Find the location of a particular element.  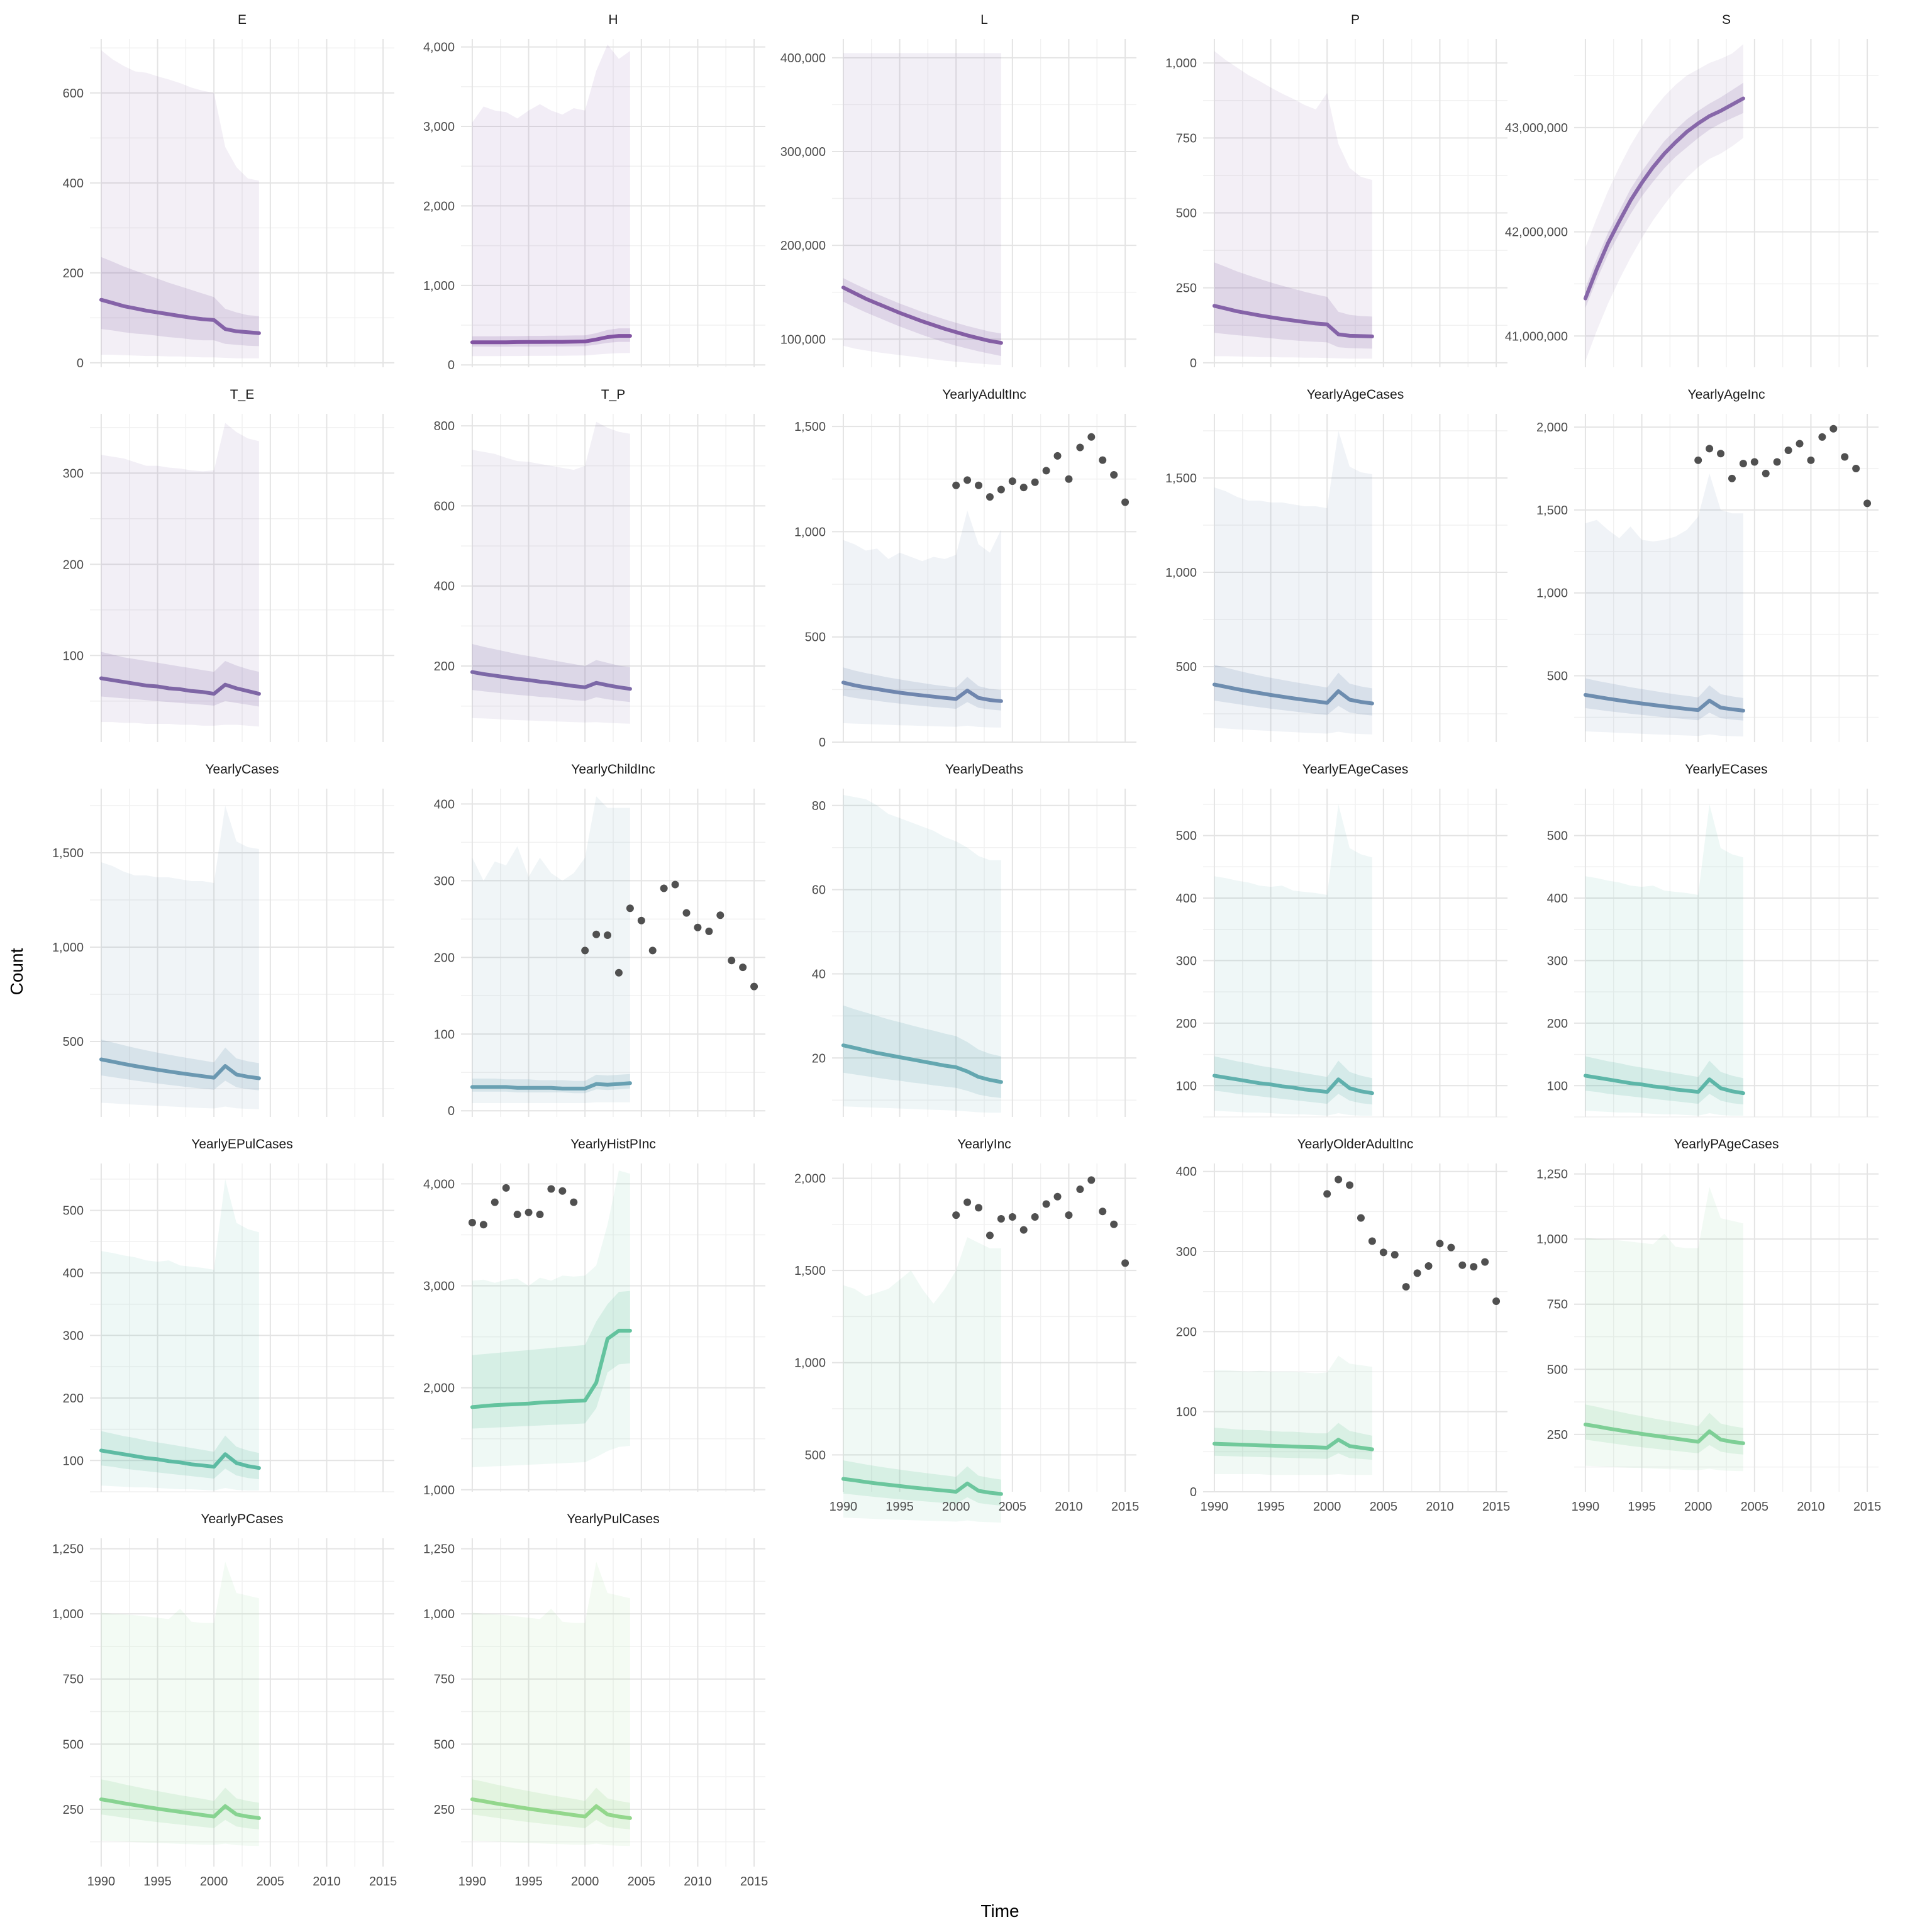

y-tick-label: 300 is located at coordinates (73, 1336).